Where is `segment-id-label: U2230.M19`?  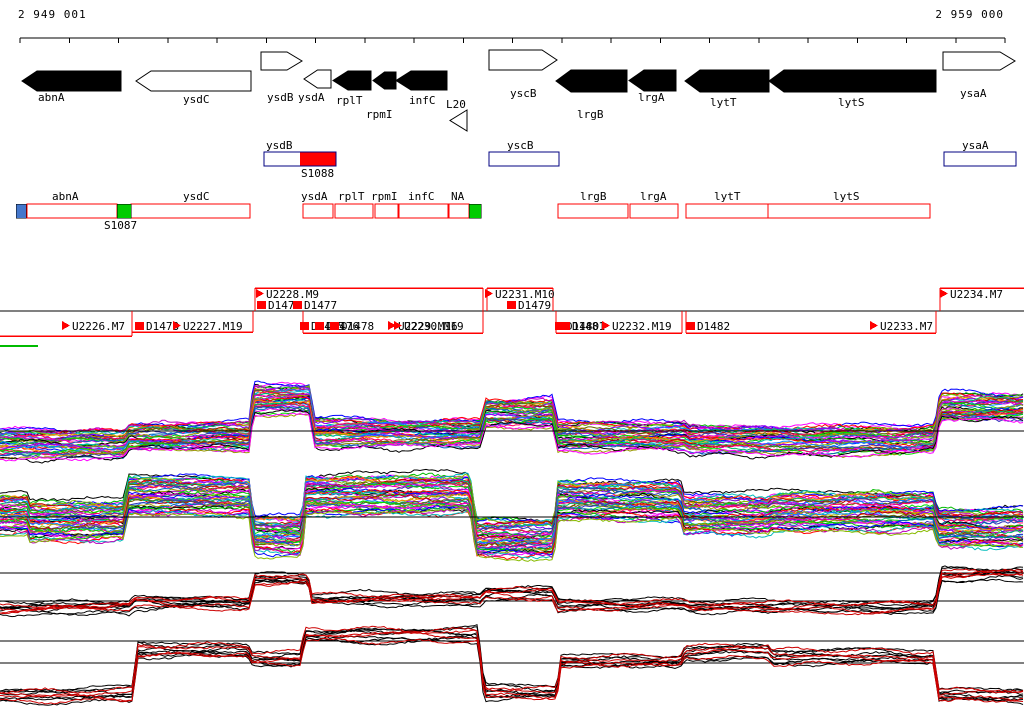
segment-id-label: U2230.M19 is located at coordinates (434, 326).